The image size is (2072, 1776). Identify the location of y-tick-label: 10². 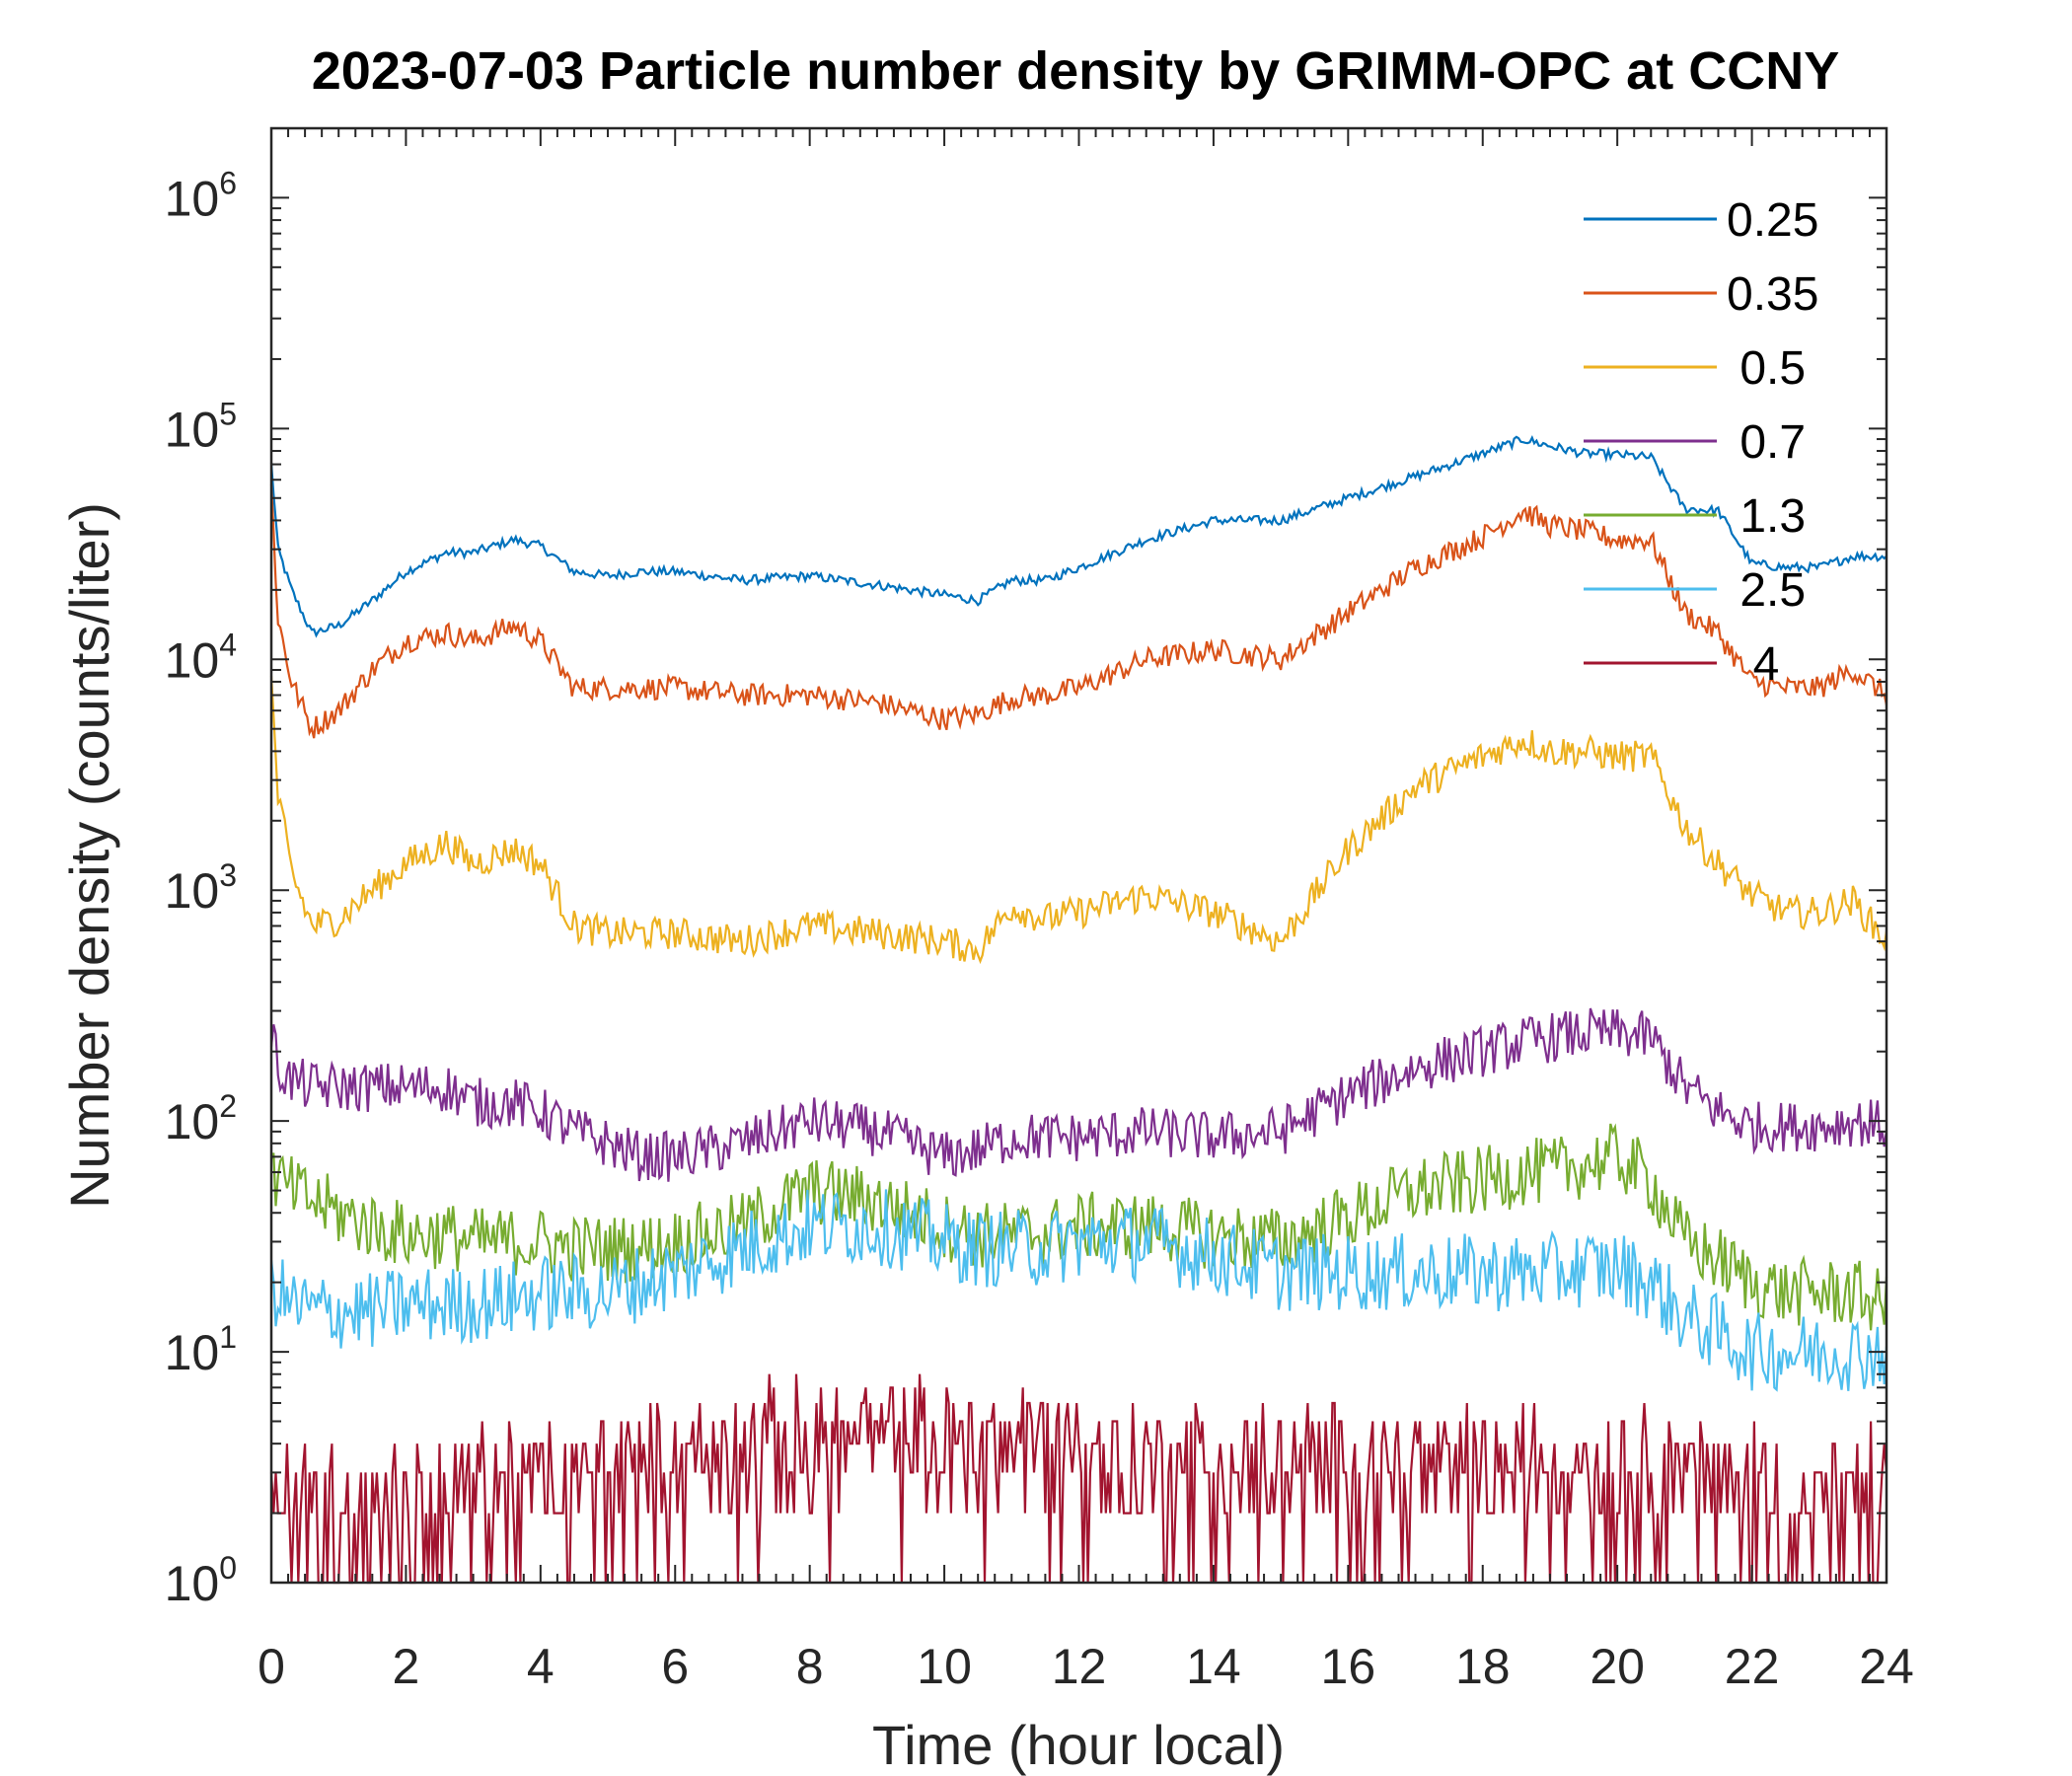
(201, 1119).